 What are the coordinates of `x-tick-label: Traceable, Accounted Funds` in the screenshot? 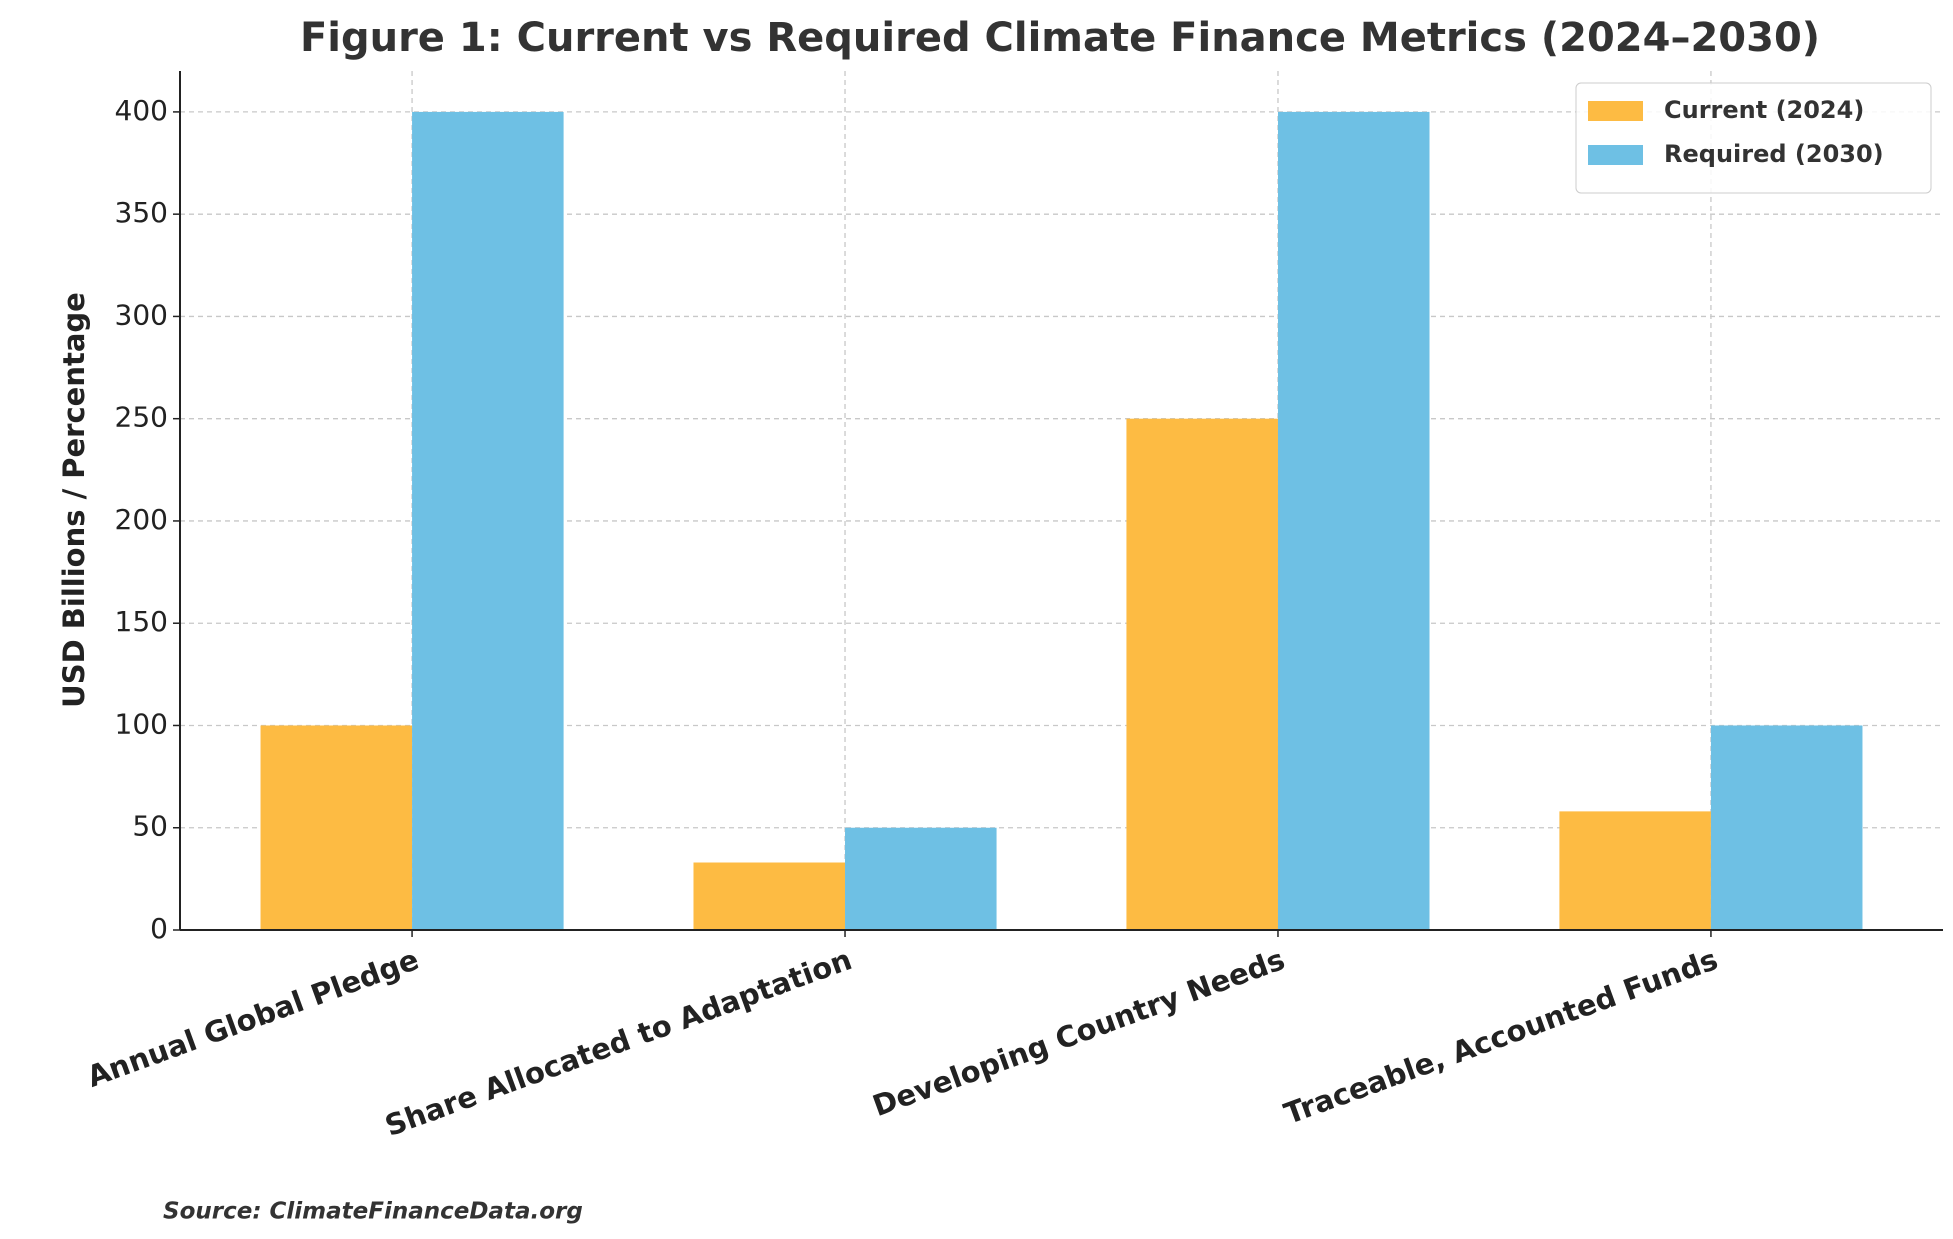 It's located at (1501, 1036).